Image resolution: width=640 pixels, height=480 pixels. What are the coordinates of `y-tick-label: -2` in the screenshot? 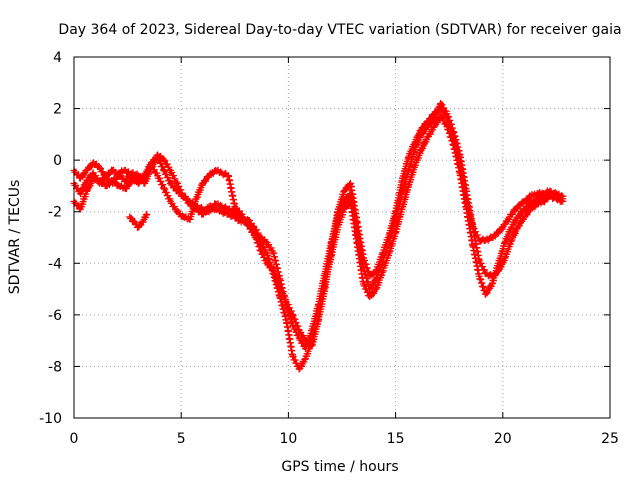 It's located at (55, 213).